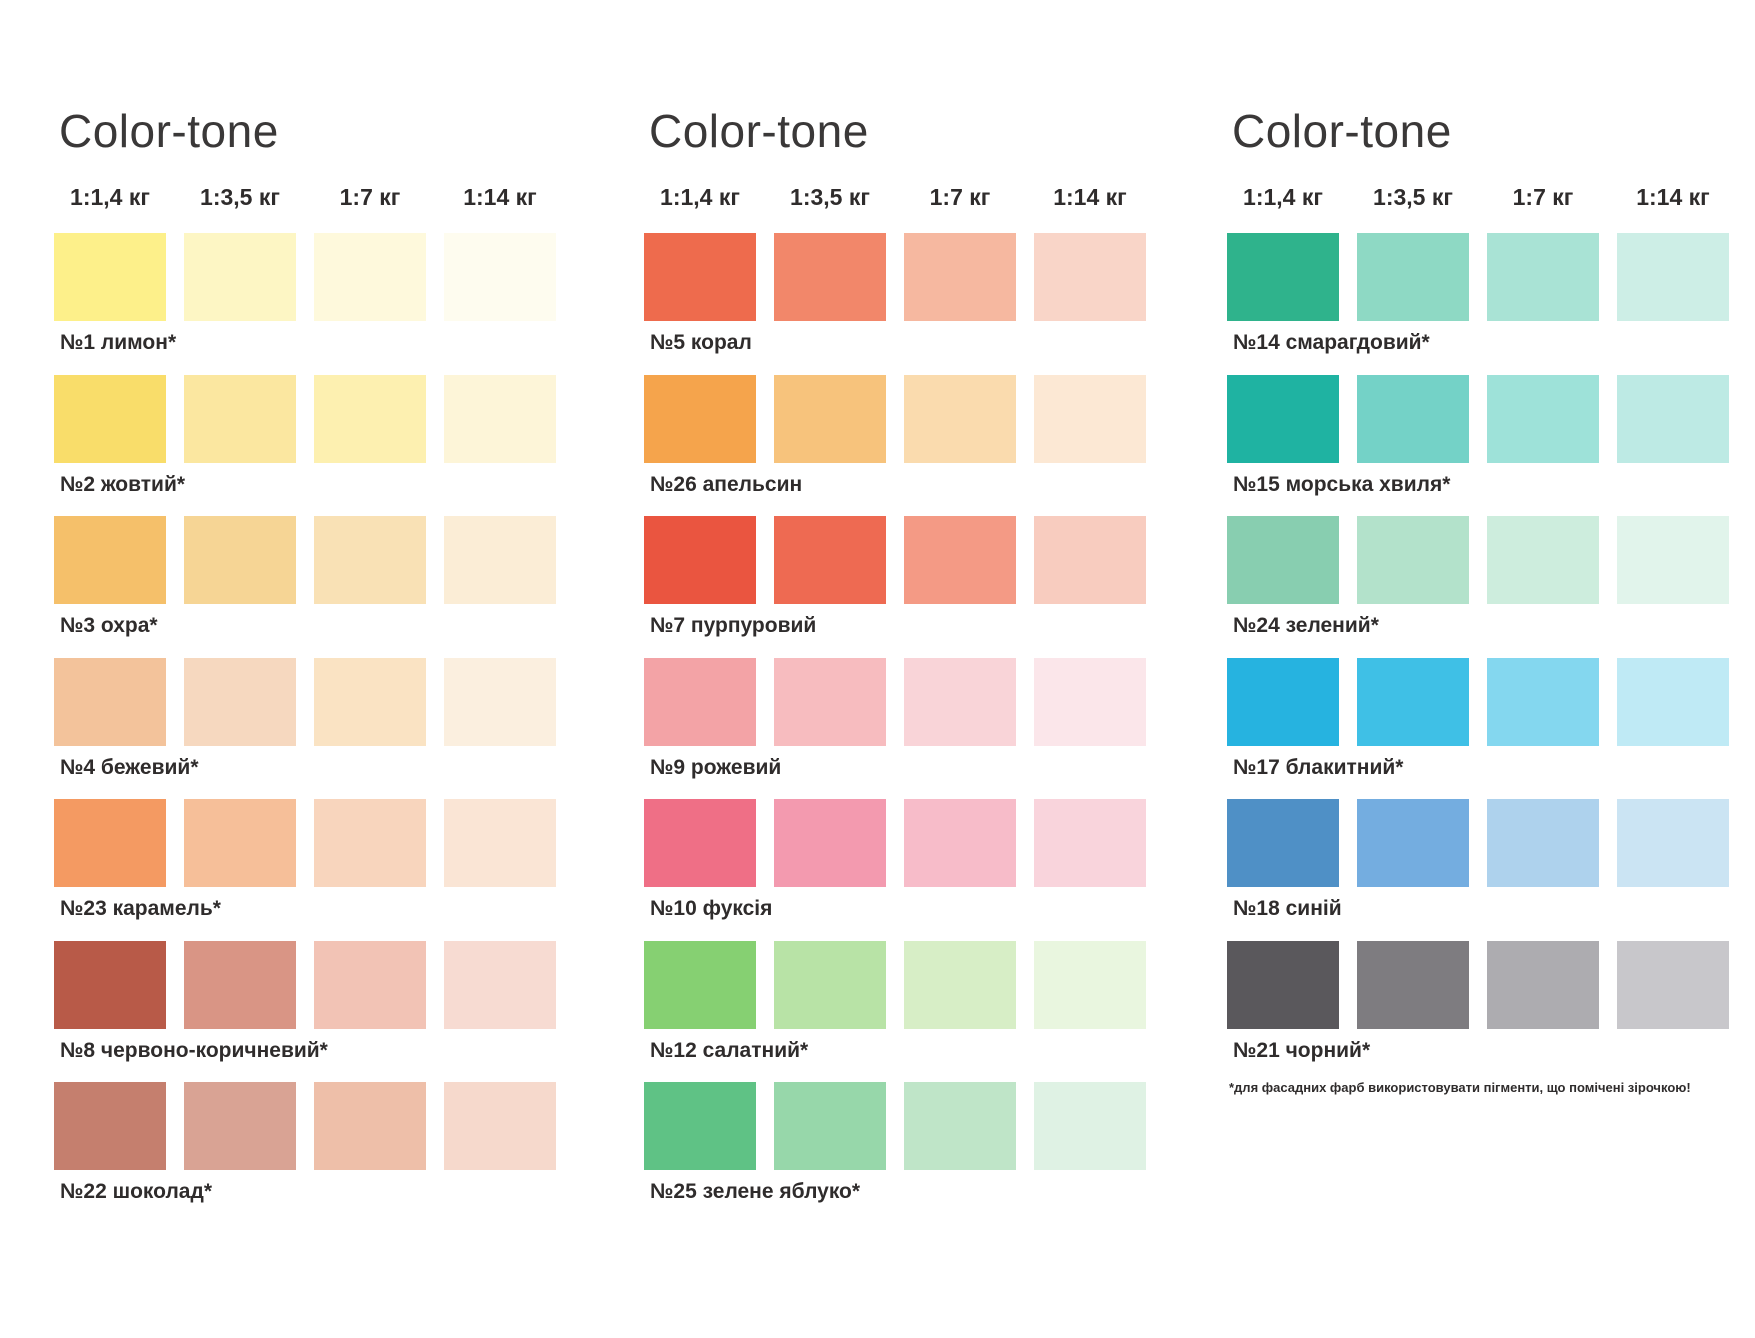  What do you see at coordinates (716, 767) in the screenshot?
I see `swatch-label: №9 рожевий` at bounding box center [716, 767].